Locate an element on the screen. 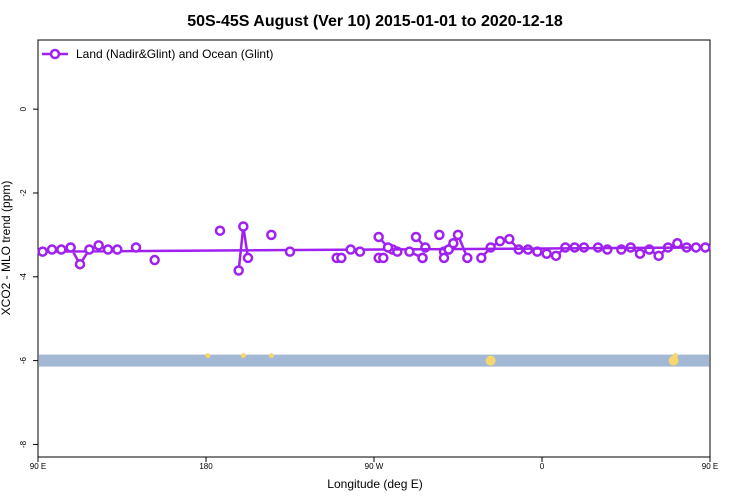 Image resolution: width=750 pixels, height=500 pixels. ocean-band is located at coordinates (374, 360).